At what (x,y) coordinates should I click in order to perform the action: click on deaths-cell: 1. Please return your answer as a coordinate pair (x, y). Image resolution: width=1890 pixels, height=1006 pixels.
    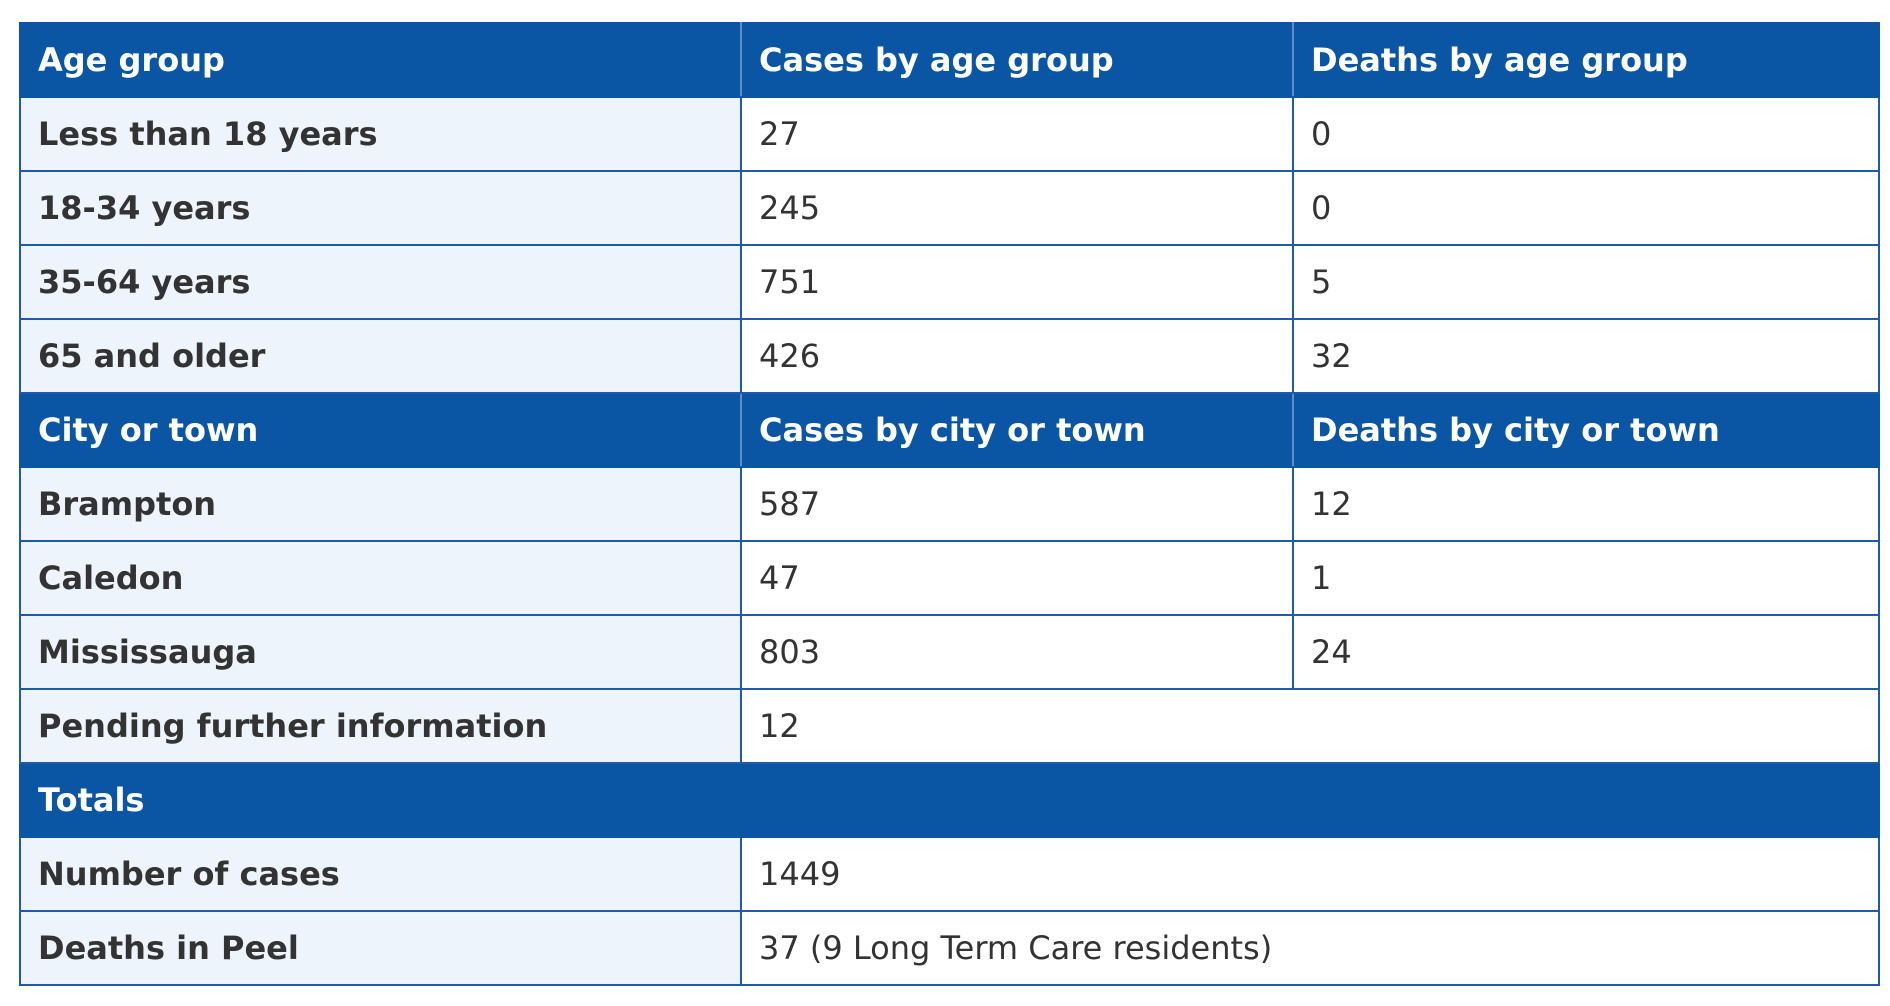
    Looking at the image, I should click on (1586, 578).